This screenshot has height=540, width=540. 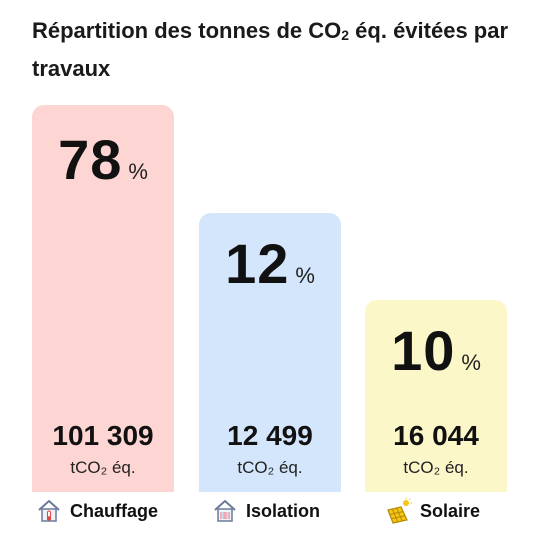 I want to click on category-isolation: Isolation, so click(x=266, y=511).